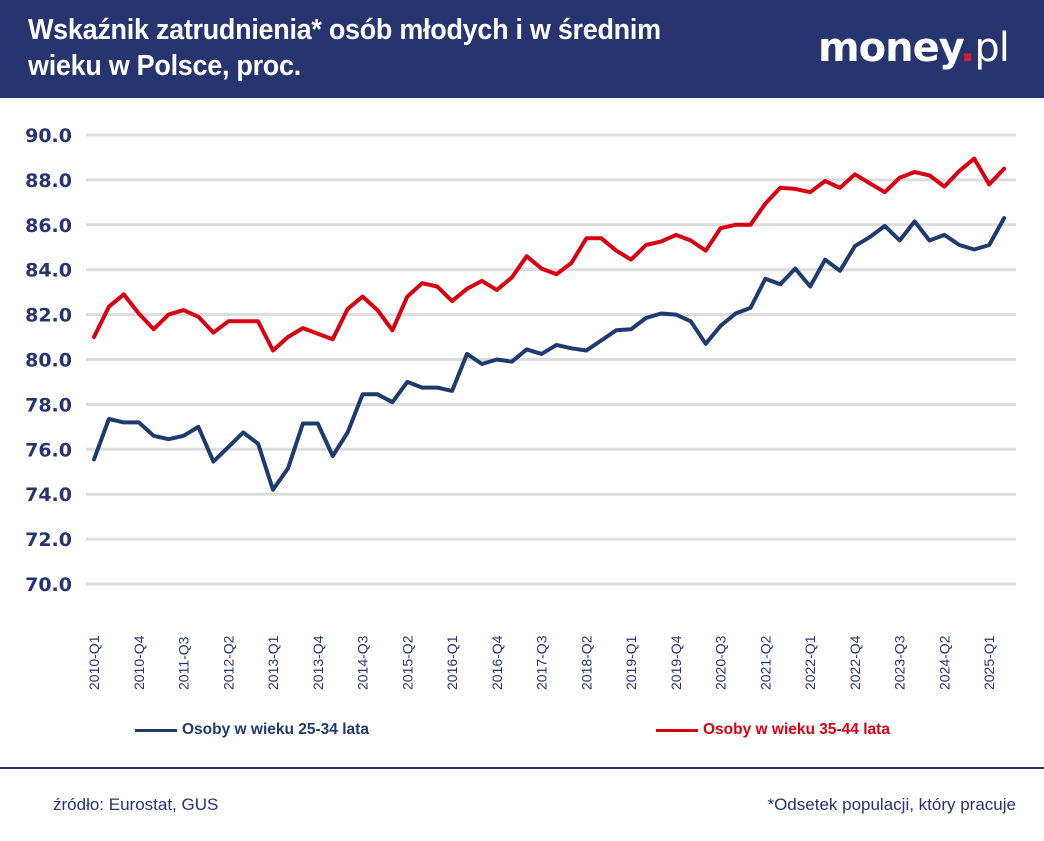 The height and width of the screenshot is (841, 1044). What do you see at coordinates (677, 730) in the screenshot?
I see `legend-swatch-red` at bounding box center [677, 730].